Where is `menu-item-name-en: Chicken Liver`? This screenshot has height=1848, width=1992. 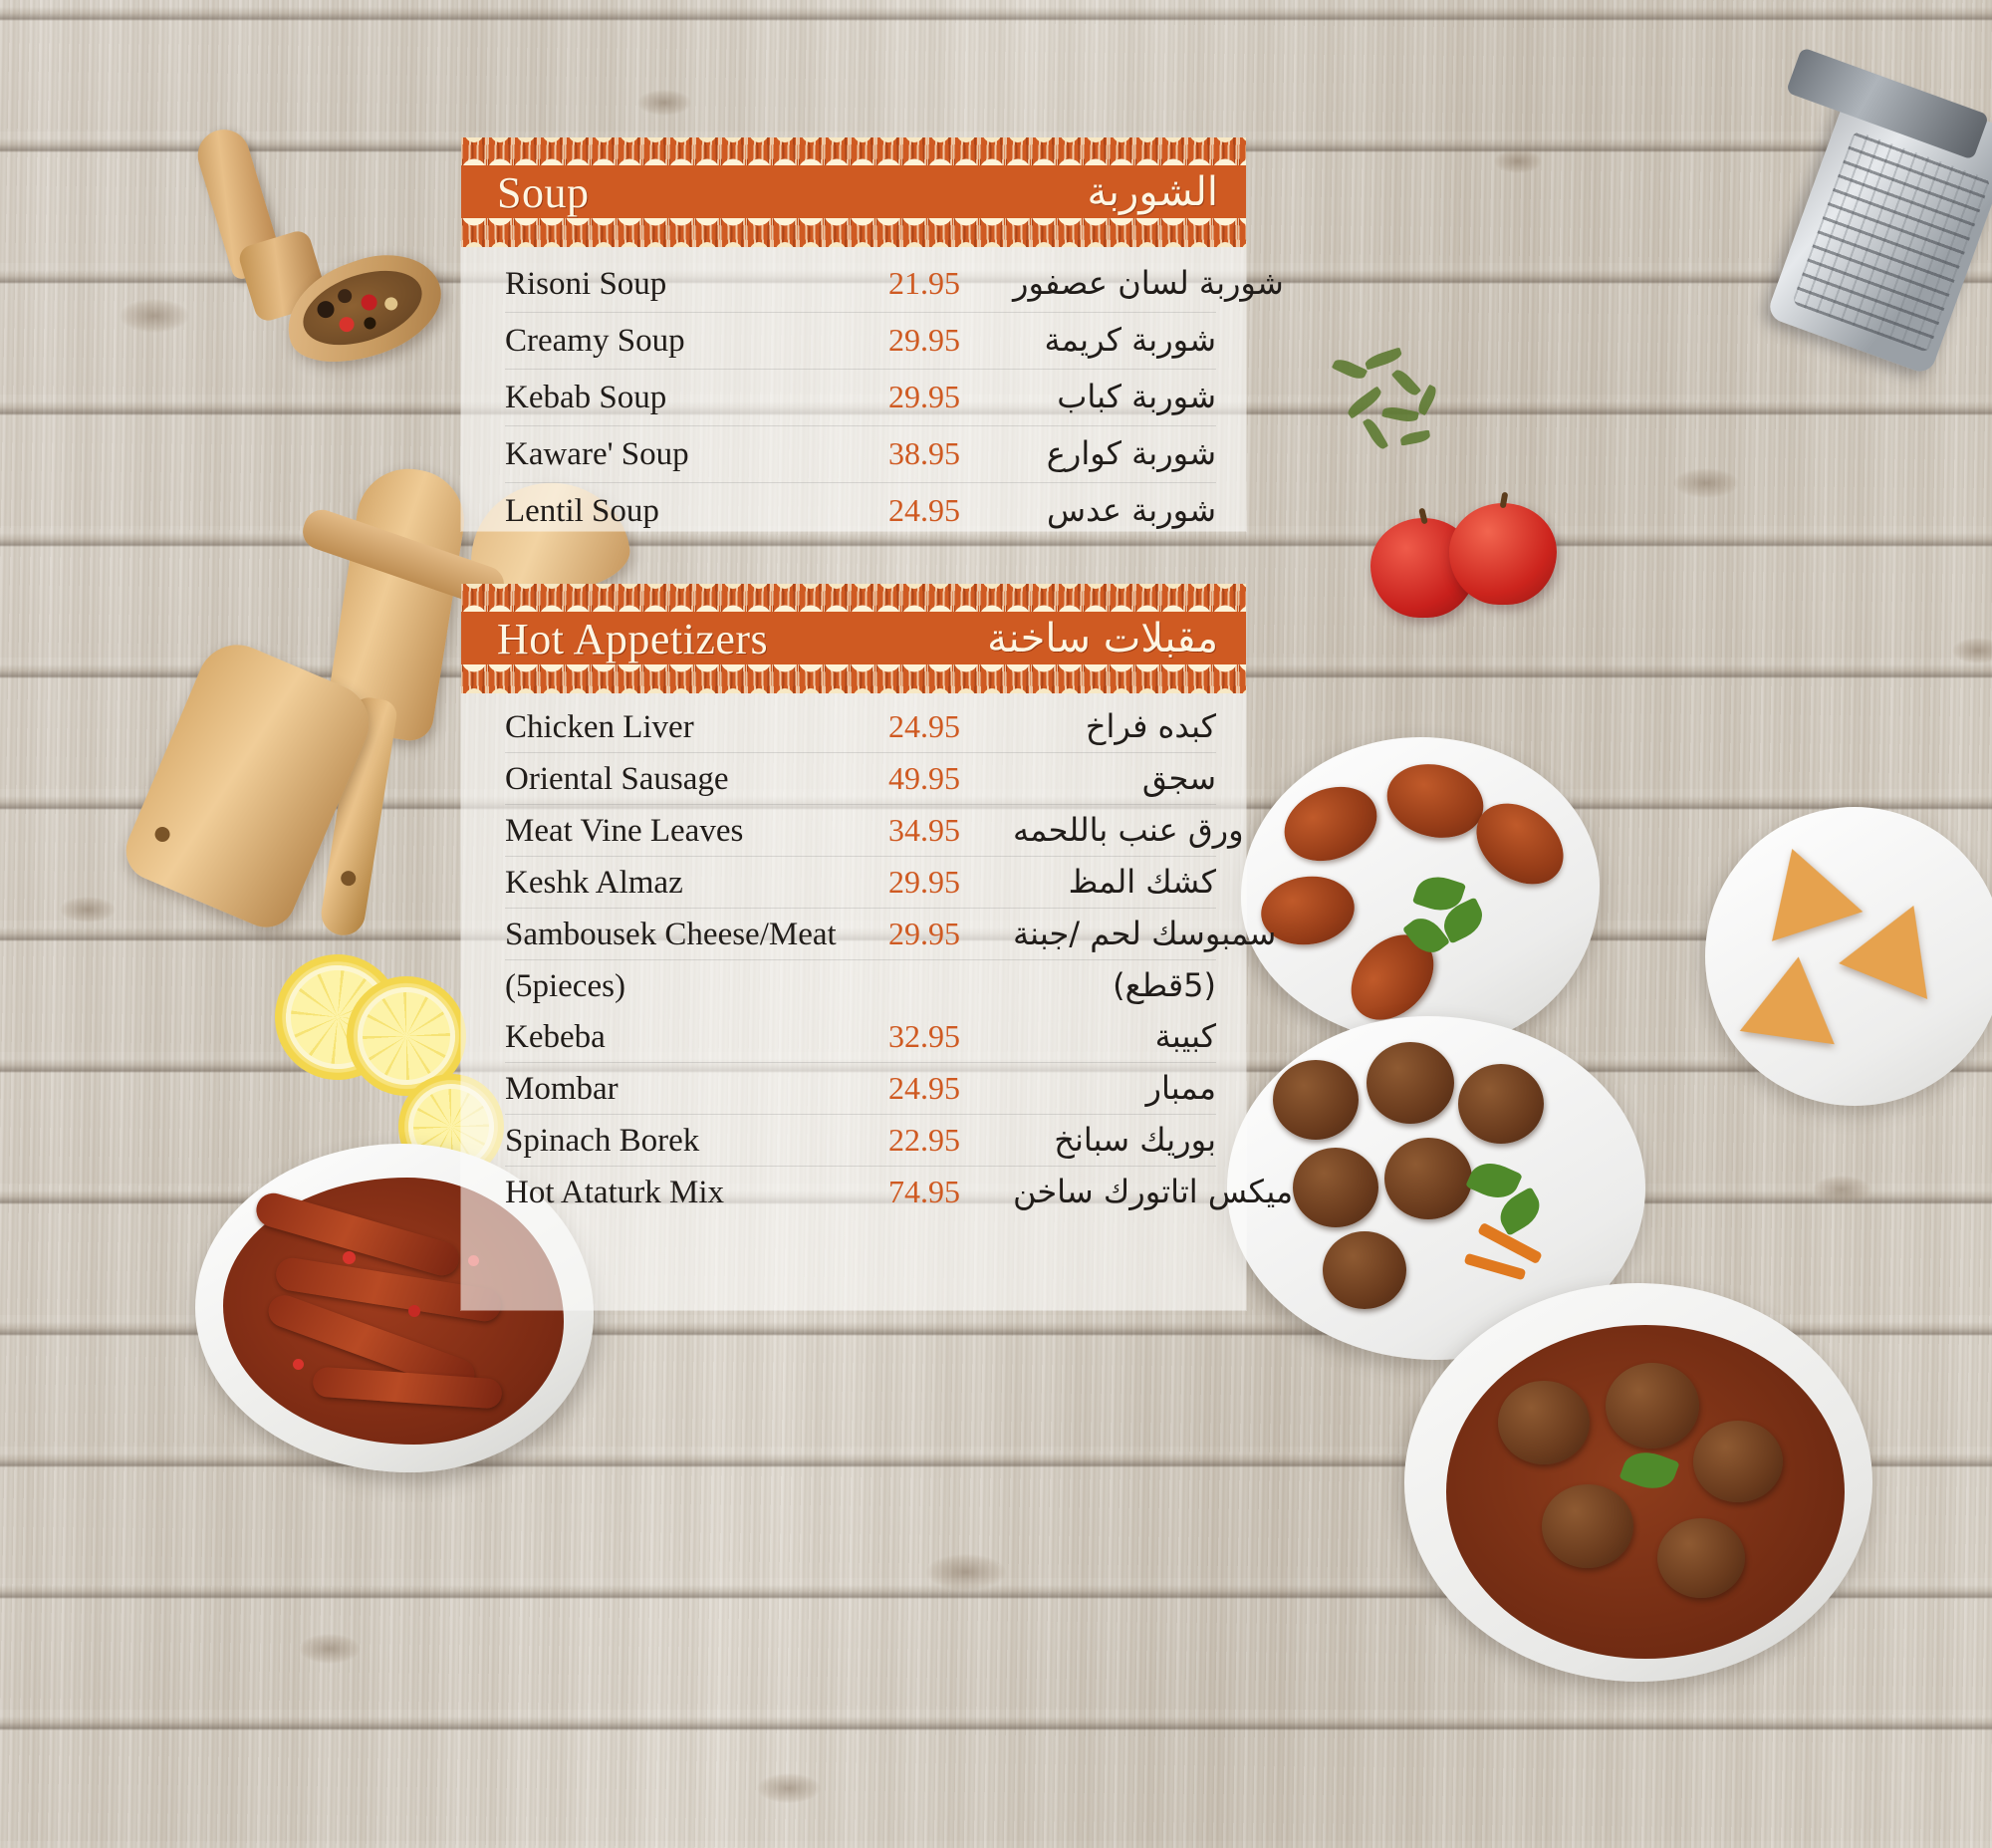
menu-item-name-en: Chicken Liver is located at coordinates (600, 727).